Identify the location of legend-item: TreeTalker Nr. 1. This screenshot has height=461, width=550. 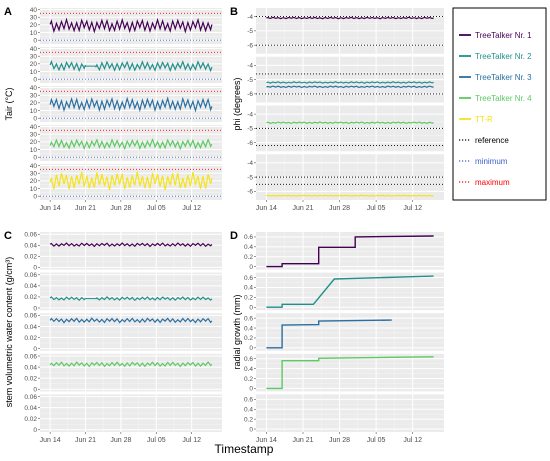
(495, 35).